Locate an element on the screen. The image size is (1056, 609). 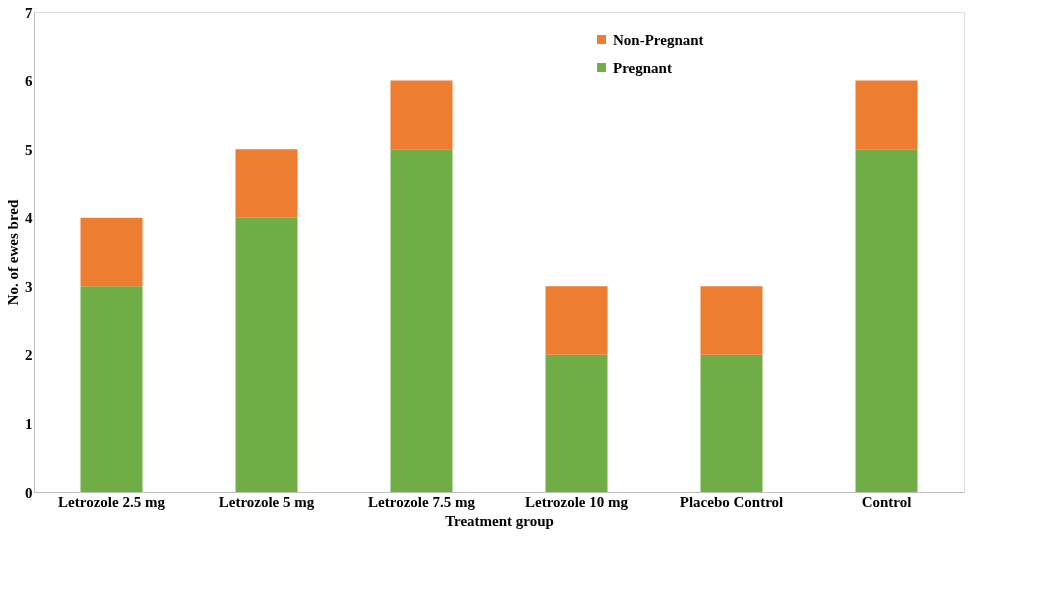
y-tick-label: 7 is located at coordinates (29, 12).